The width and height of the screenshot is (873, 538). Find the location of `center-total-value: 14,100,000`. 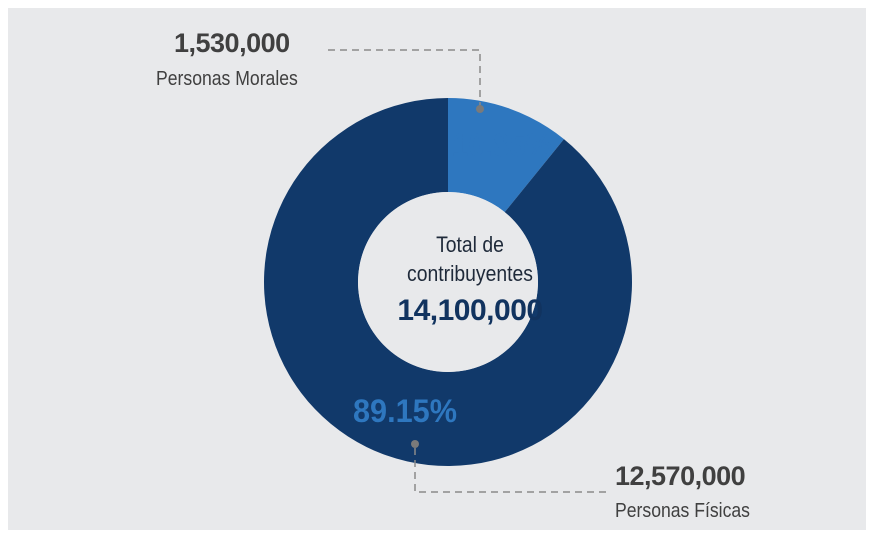

center-total-value: 14,100,000 is located at coordinates (470, 310).